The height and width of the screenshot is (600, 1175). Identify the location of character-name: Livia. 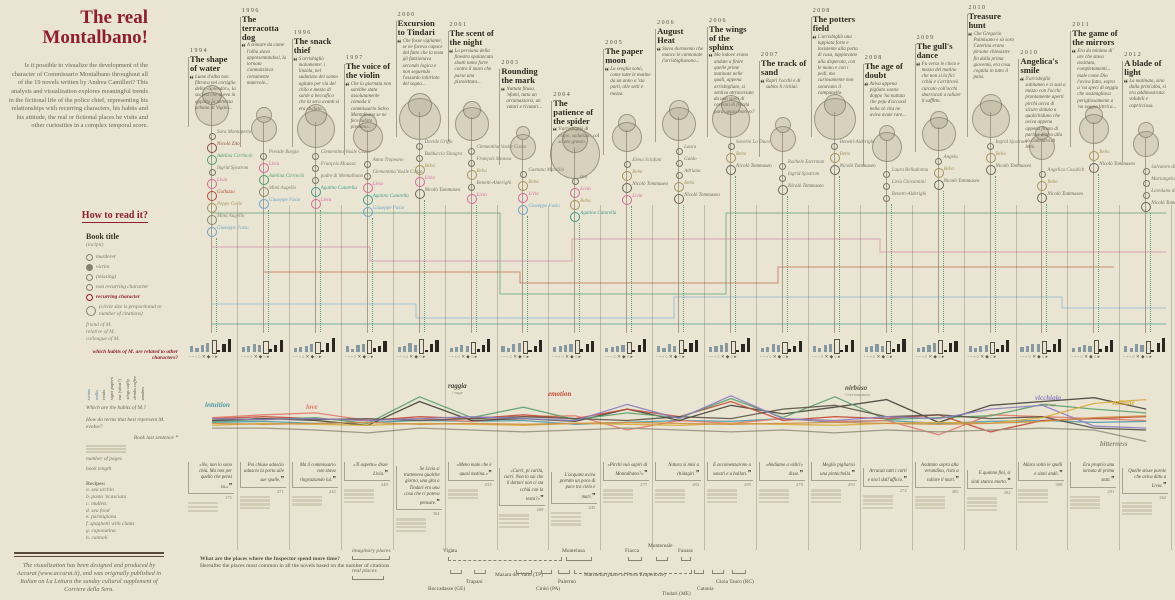
(274, 164).